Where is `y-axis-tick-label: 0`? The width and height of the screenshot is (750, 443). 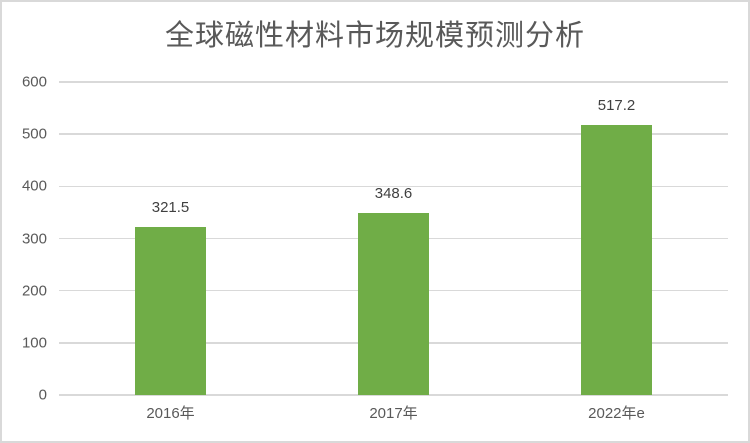
y-axis-tick-label: 0 is located at coordinates (42, 395).